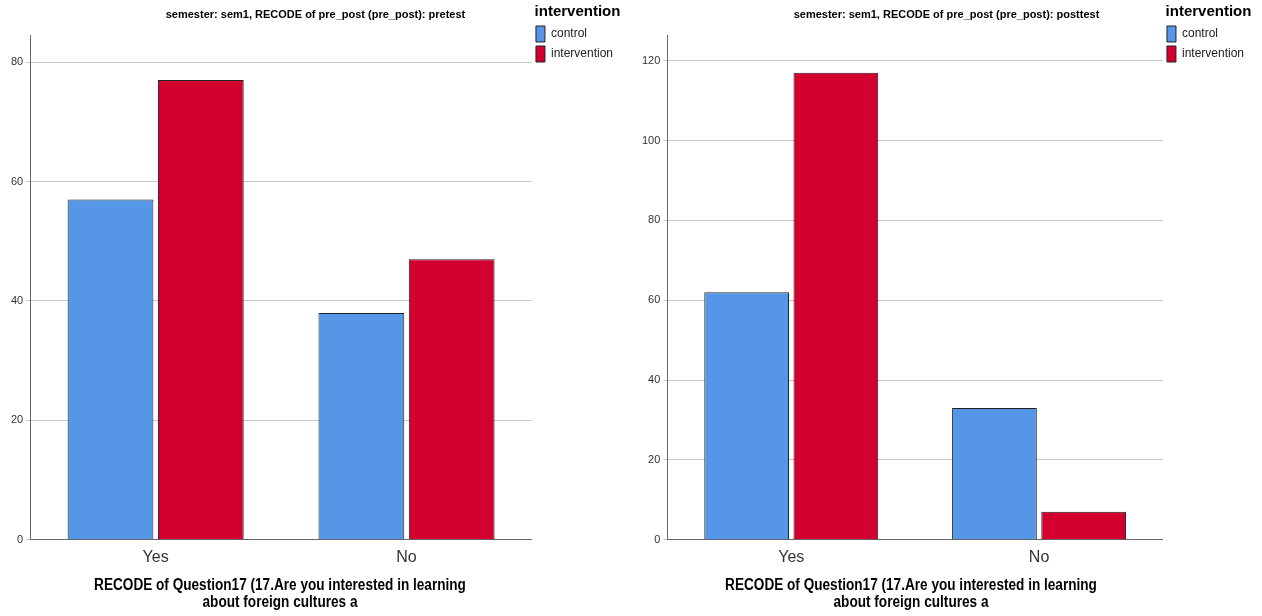 This screenshot has height=616, width=1262. I want to click on chart-title: semester: sem1, RECODE of pre_post (pre_post): posttest, so click(946, 13).